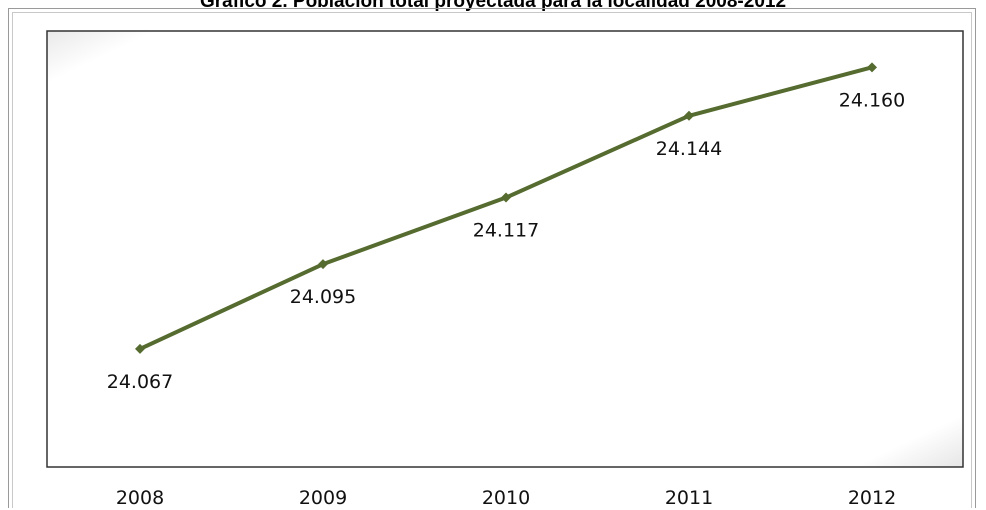 The image size is (986, 510). Describe the element at coordinates (323, 297) in the screenshot. I see `data-label: 24.095` at that location.